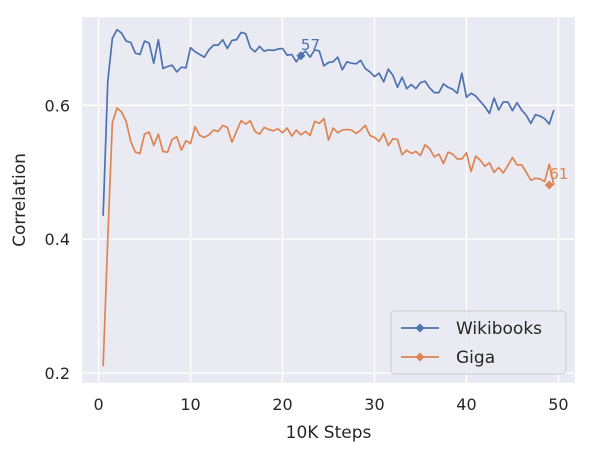  I want to click on legend-label: Wikibooks, so click(499, 329).